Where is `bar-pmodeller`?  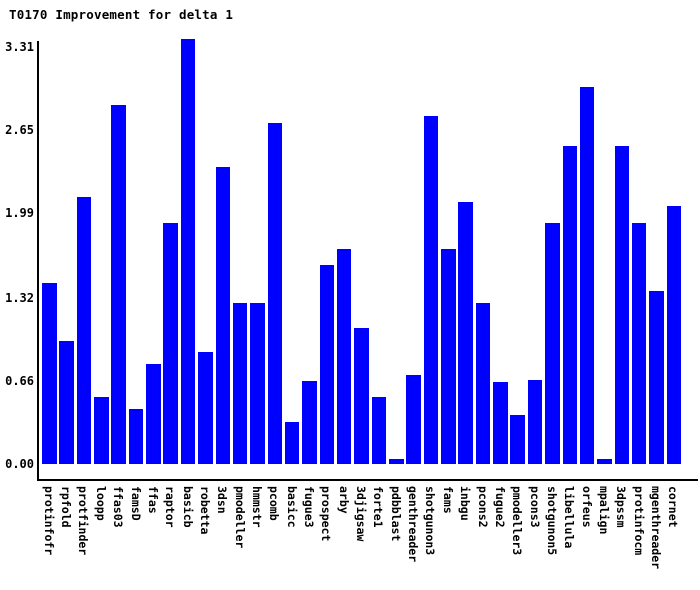 bar-pmodeller is located at coordinates (240, 383).